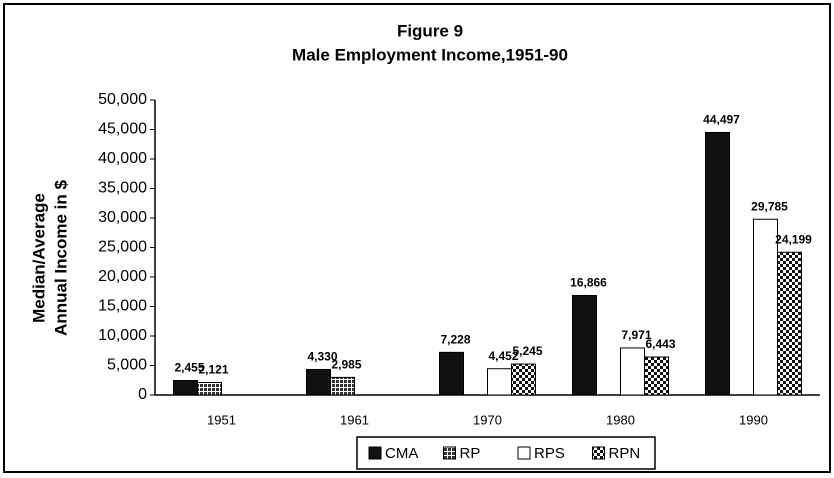  Describe the element at coordinates (213, 370) in the screenshot. I see `data-label: 2,121` at that location.